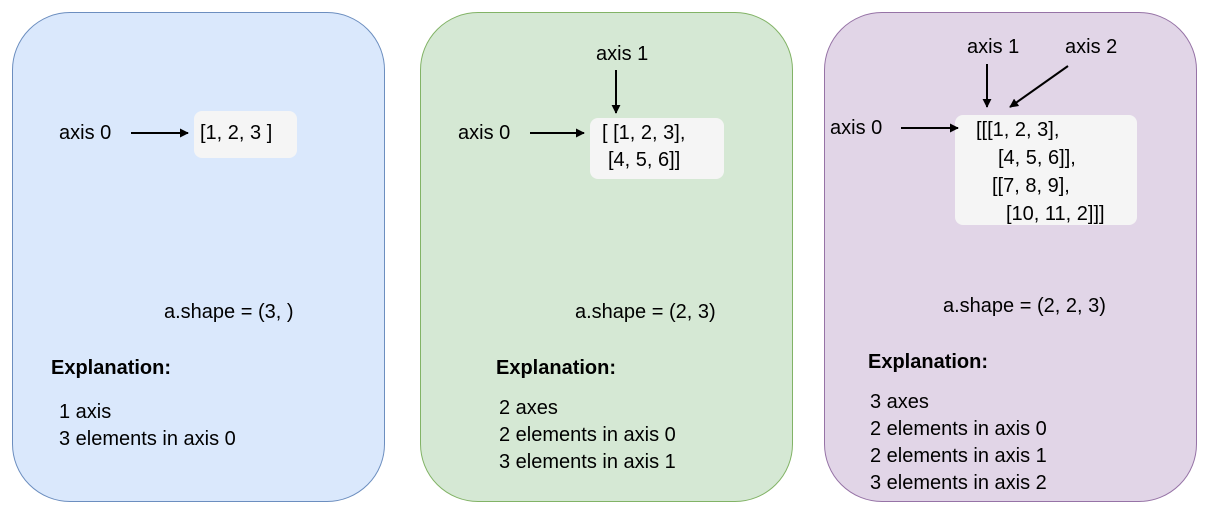 Image resolution: width=1209 pixels, height=516 pixels. What do you see at coordinates (1018, 130) in the screenshot?
I see `array-line-3d-1: [[[1, 2, 3],` at bounding box center [1018, 130].